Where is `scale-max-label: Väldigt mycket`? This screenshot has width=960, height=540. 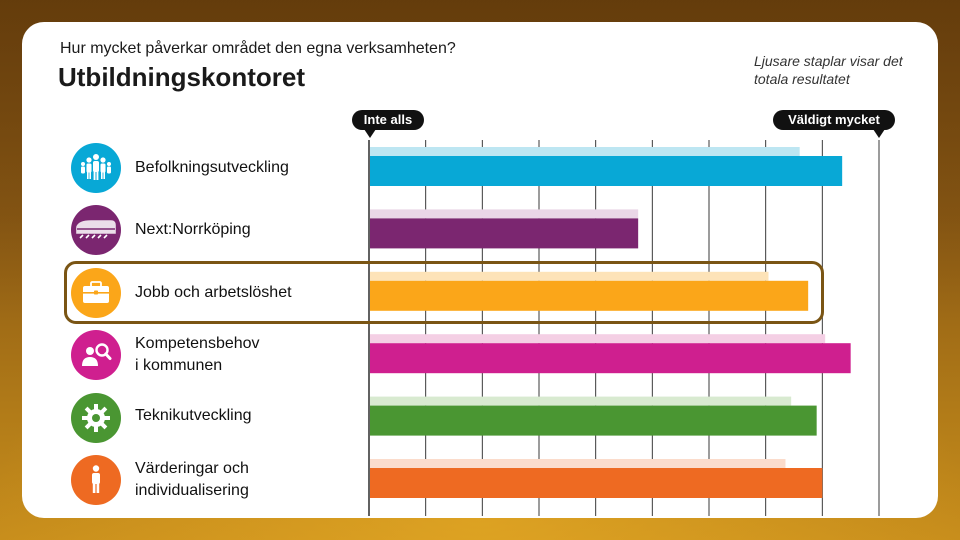 scale-max-label: Väldigt mycket is located at coordinates (834, 120).